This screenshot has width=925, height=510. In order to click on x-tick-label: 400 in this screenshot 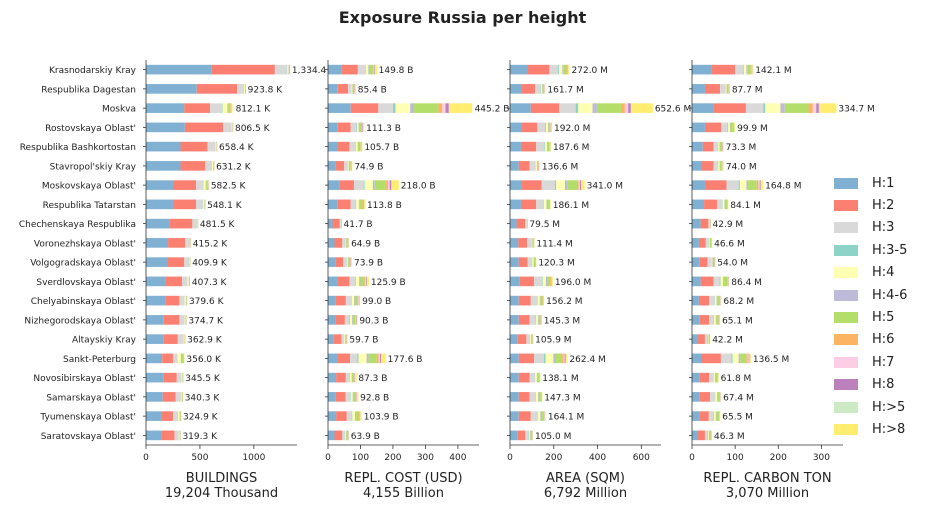, I will do `click(457, 458)`.